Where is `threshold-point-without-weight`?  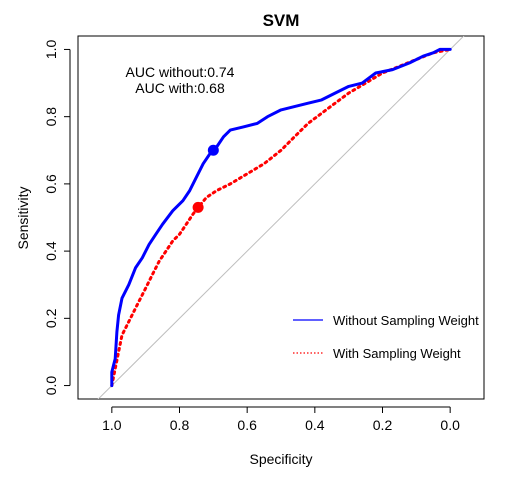 threshold-point-without-weight is located at coordinates (213, 150).